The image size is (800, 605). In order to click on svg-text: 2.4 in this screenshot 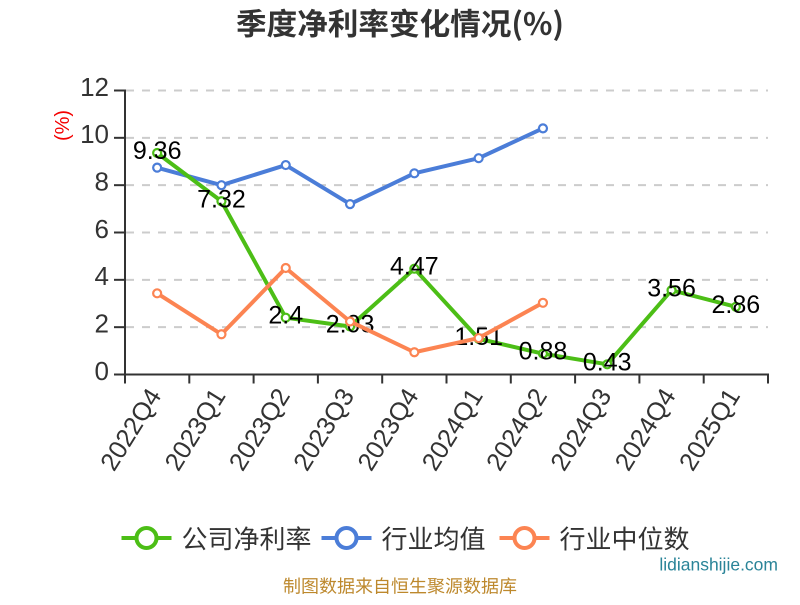, I will do `click(285, 316)`.